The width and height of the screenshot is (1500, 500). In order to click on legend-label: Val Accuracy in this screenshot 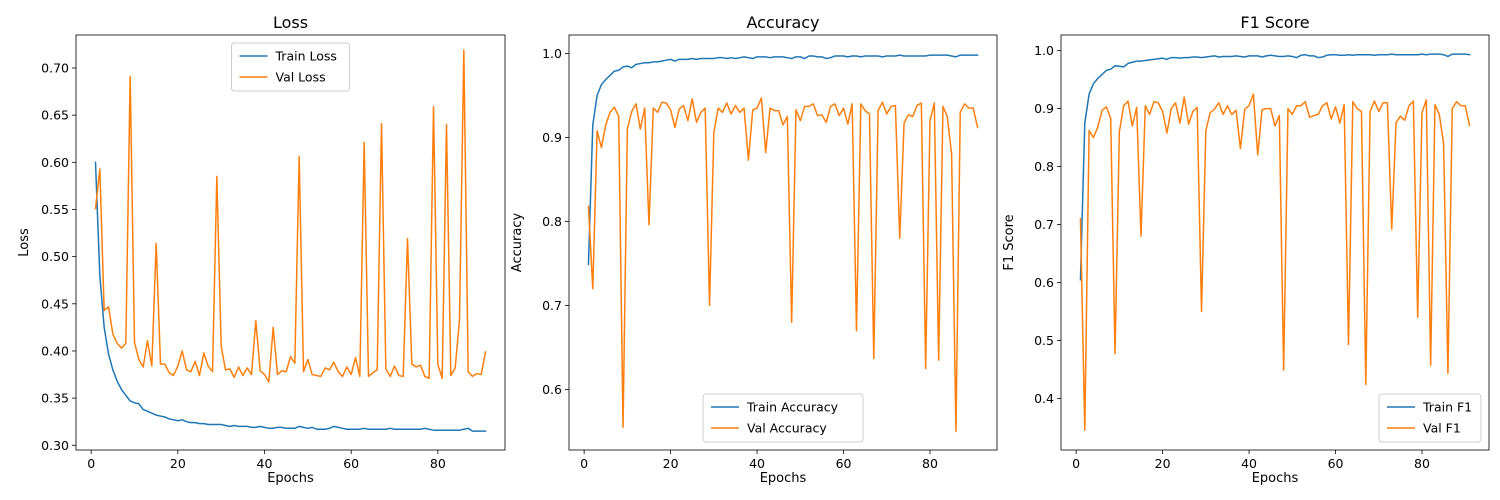, I will do `click(787, 428)`.